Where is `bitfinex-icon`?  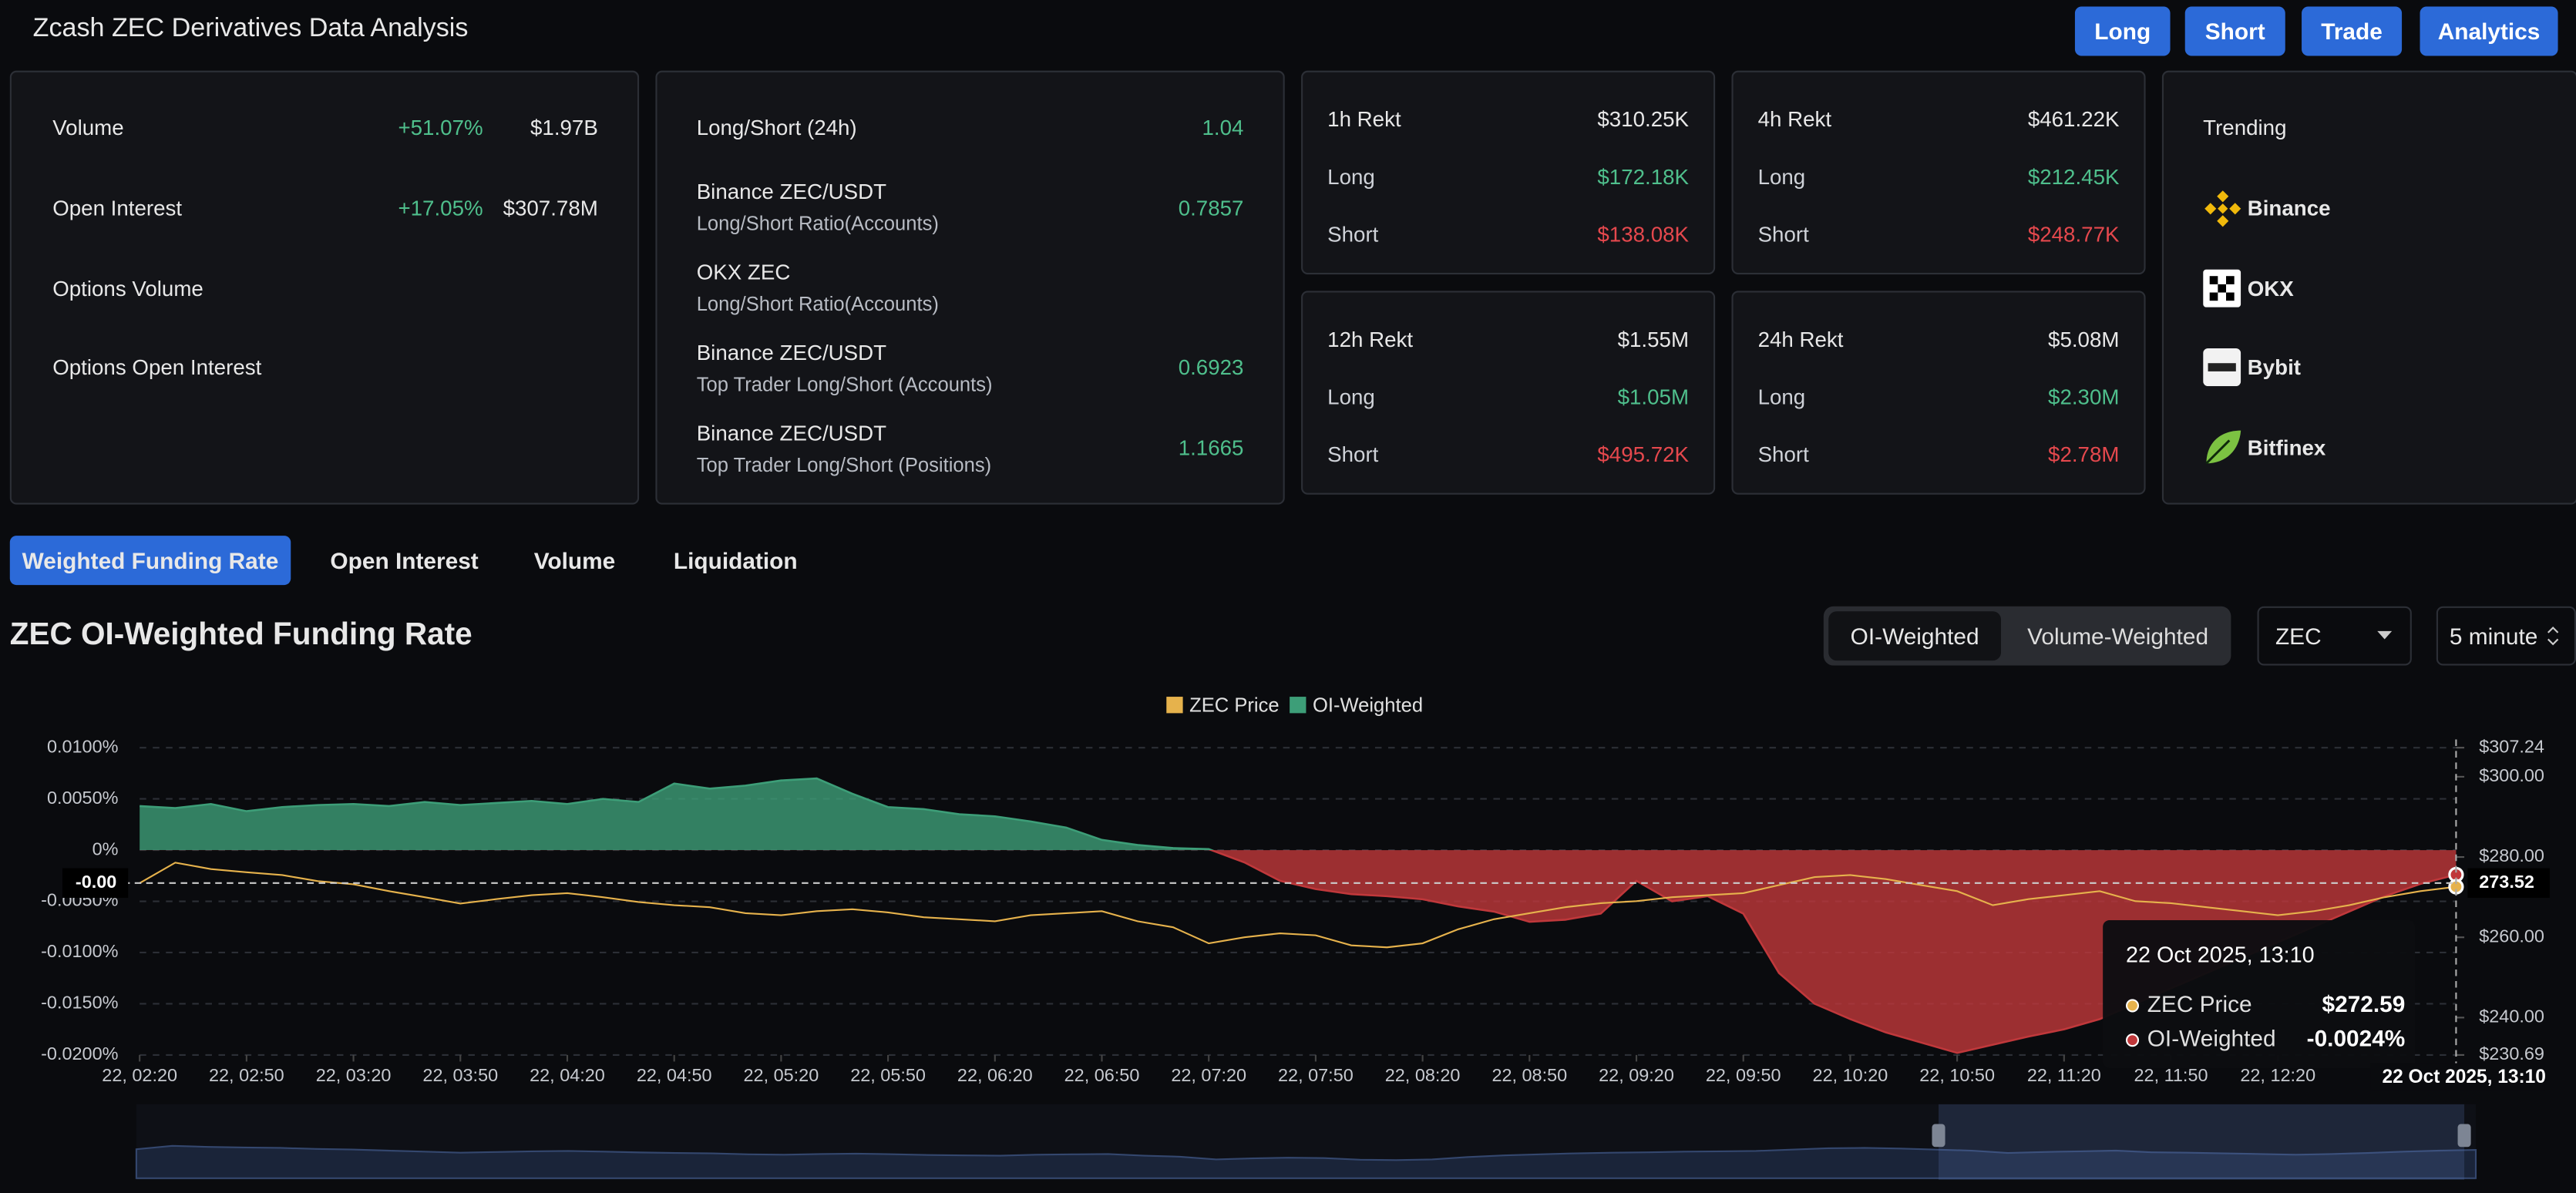 bitfinex-icon is located at coordinates (2223, 447).